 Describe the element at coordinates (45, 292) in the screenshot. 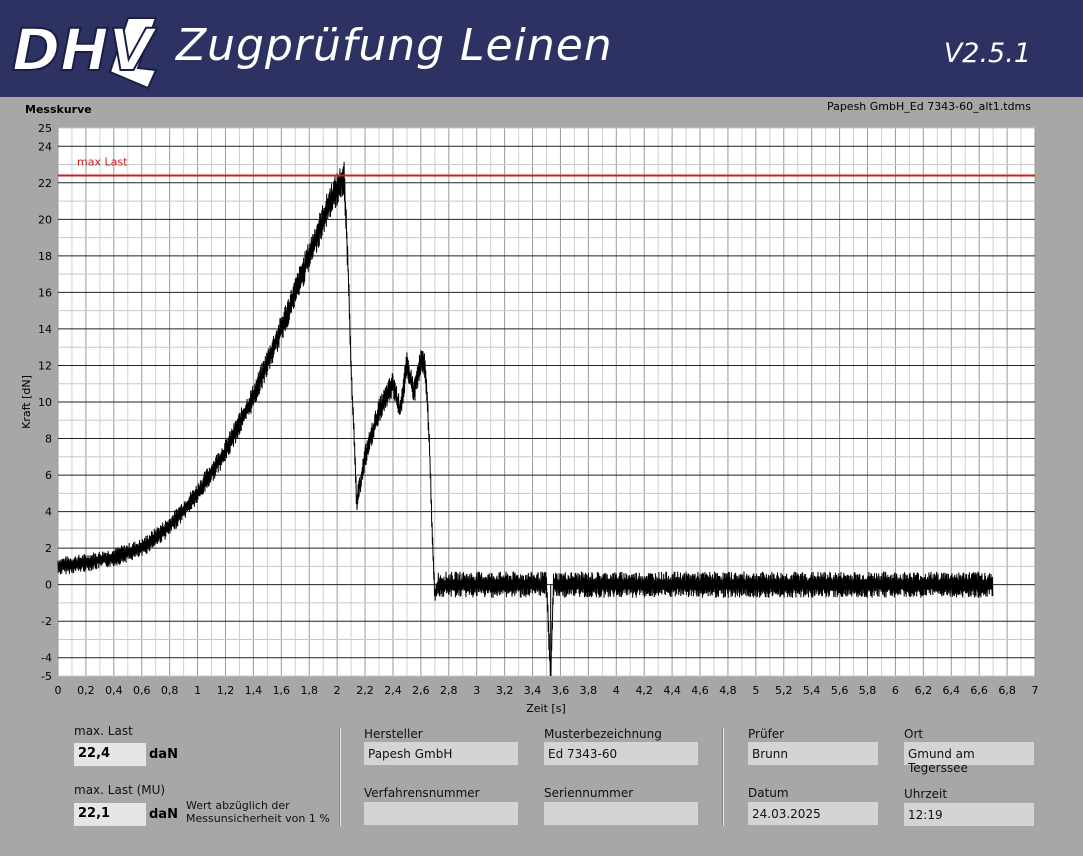

I see `y-tick-label: 16` at that location.